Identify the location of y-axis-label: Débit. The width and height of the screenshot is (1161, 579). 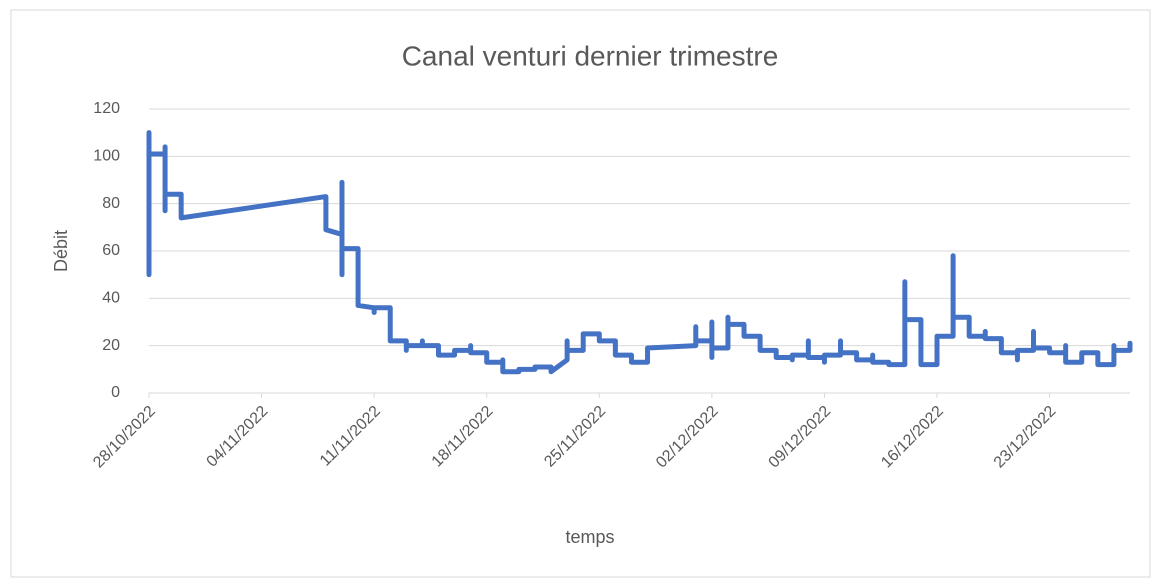
(61, 251).